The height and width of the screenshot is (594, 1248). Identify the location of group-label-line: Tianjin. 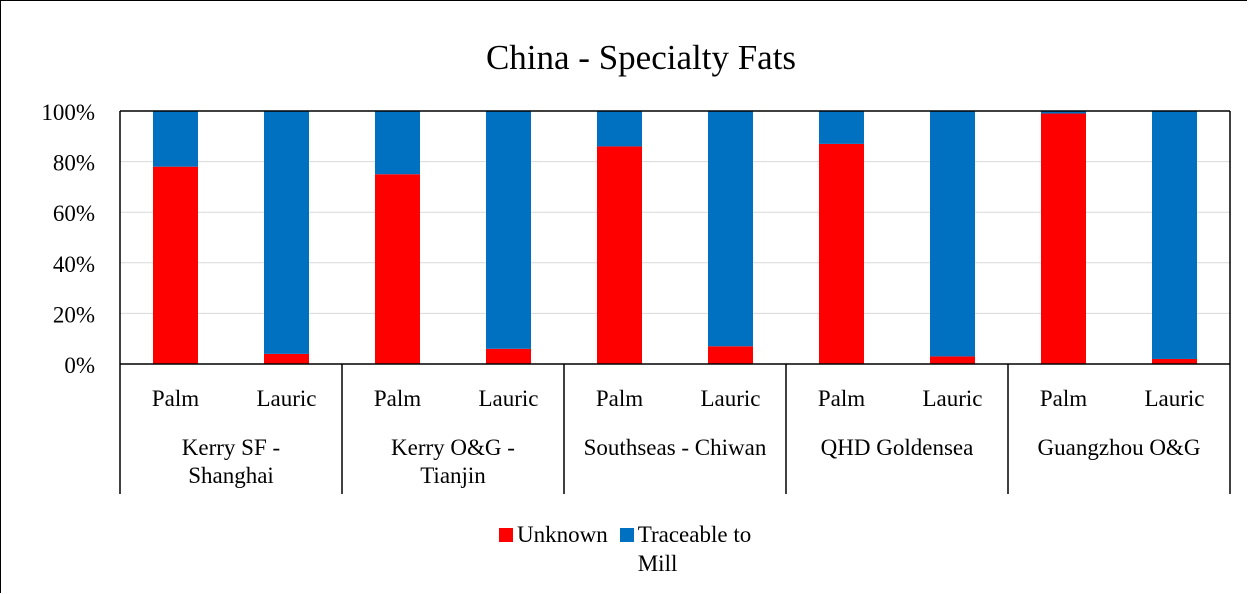
(453, 475).